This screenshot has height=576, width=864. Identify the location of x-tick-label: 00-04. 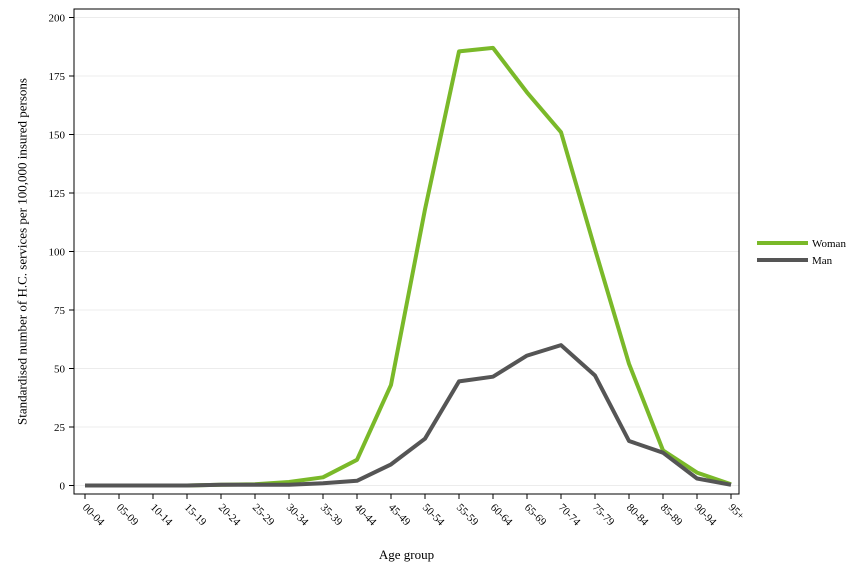
(93, 515).